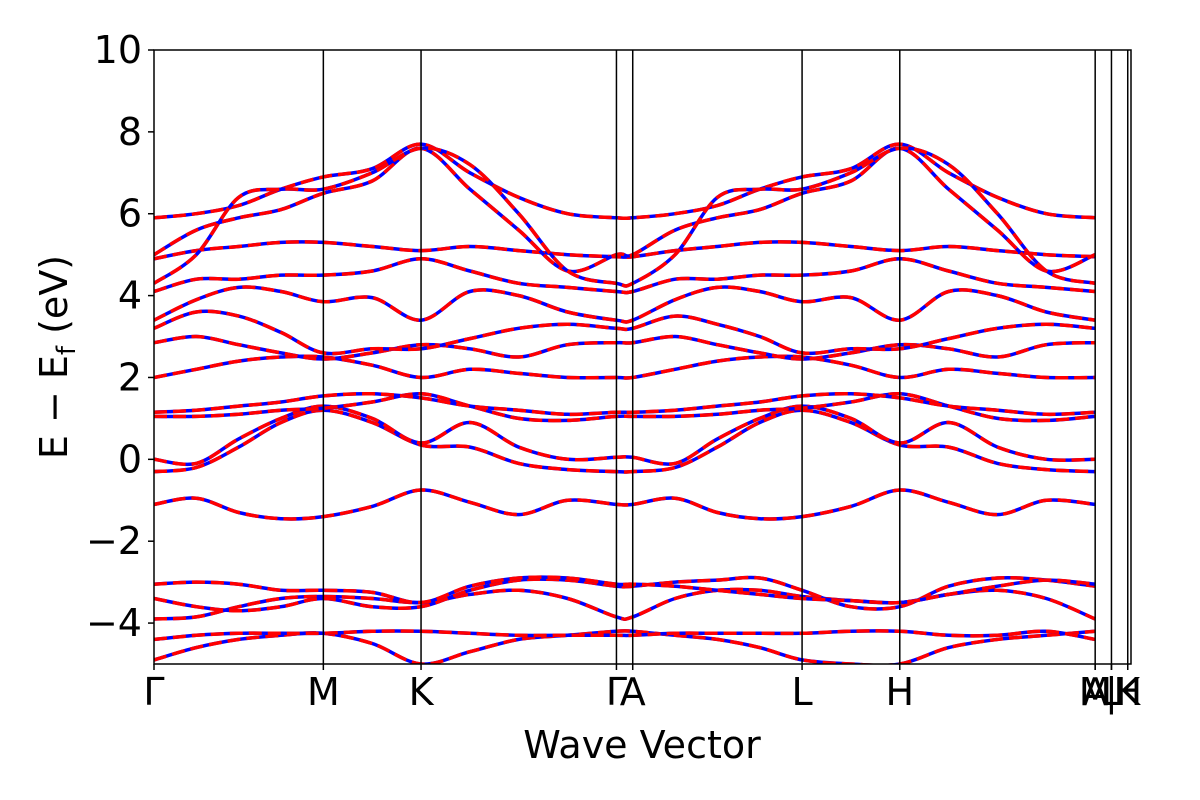 The width and height of the screenshot is (1200, 800). I want to click on band-18-dashed, so click(625, 181).